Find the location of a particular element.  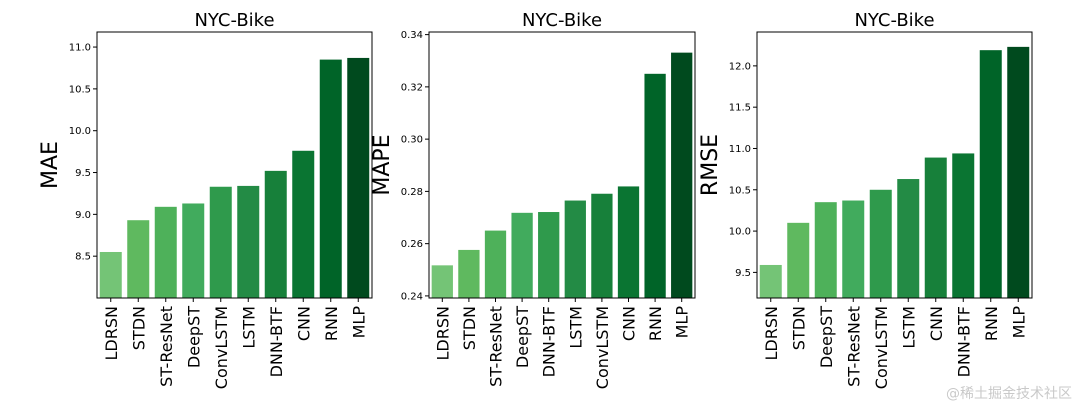

y-tick-label: 9.0 is located at coordinates (83, 215).